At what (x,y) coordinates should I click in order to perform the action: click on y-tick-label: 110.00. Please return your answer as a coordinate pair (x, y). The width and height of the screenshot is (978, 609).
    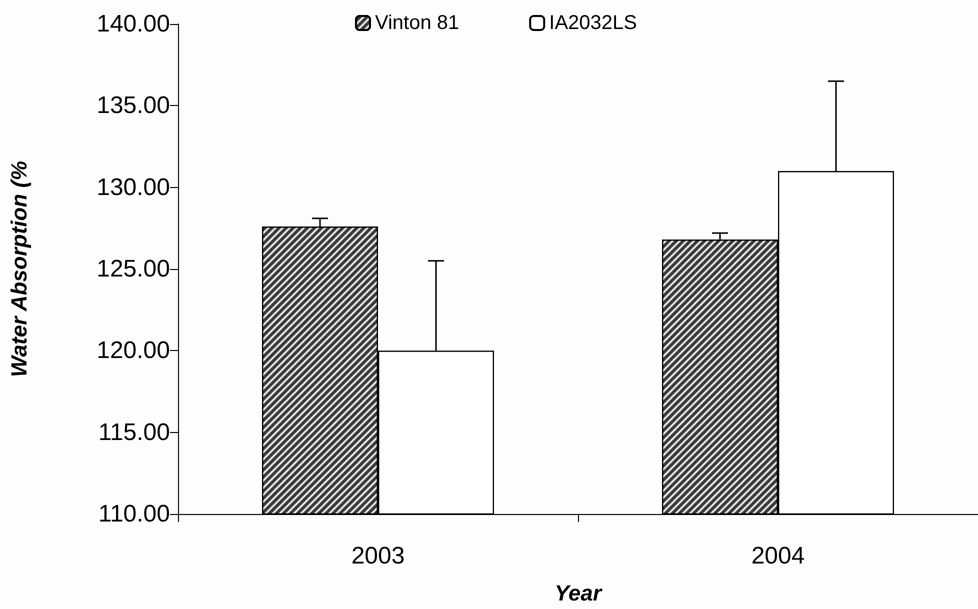
    Looking at the image, I should click on (134, 514).